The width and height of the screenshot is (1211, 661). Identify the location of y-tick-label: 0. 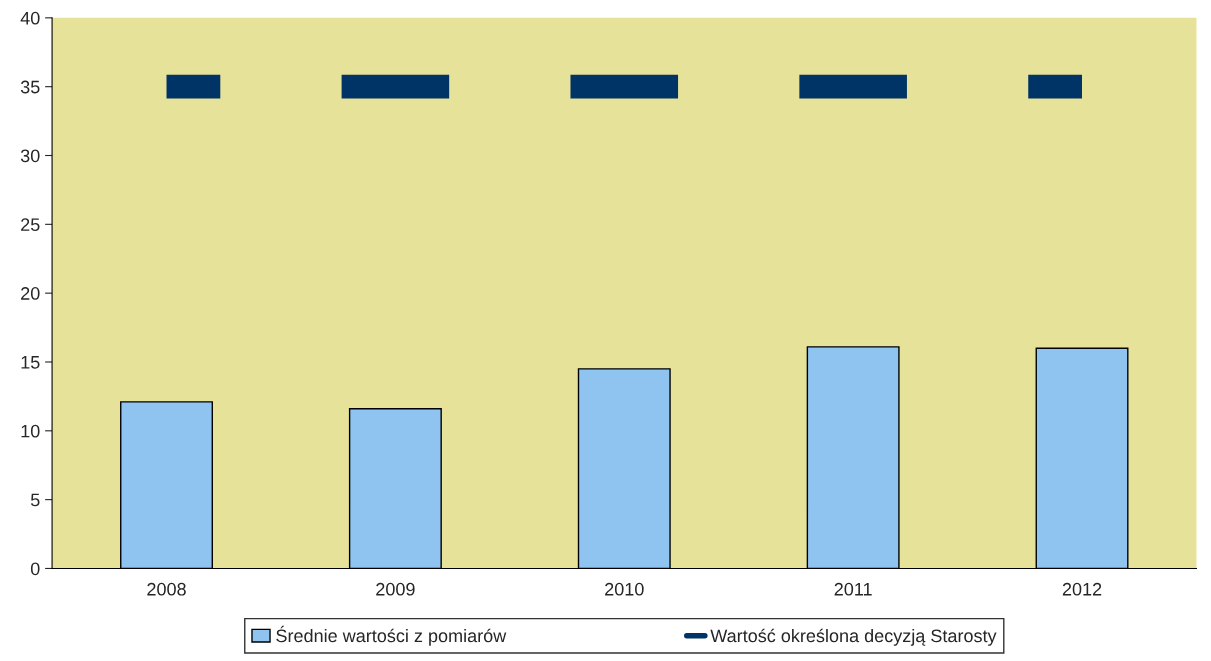
(35, 569).